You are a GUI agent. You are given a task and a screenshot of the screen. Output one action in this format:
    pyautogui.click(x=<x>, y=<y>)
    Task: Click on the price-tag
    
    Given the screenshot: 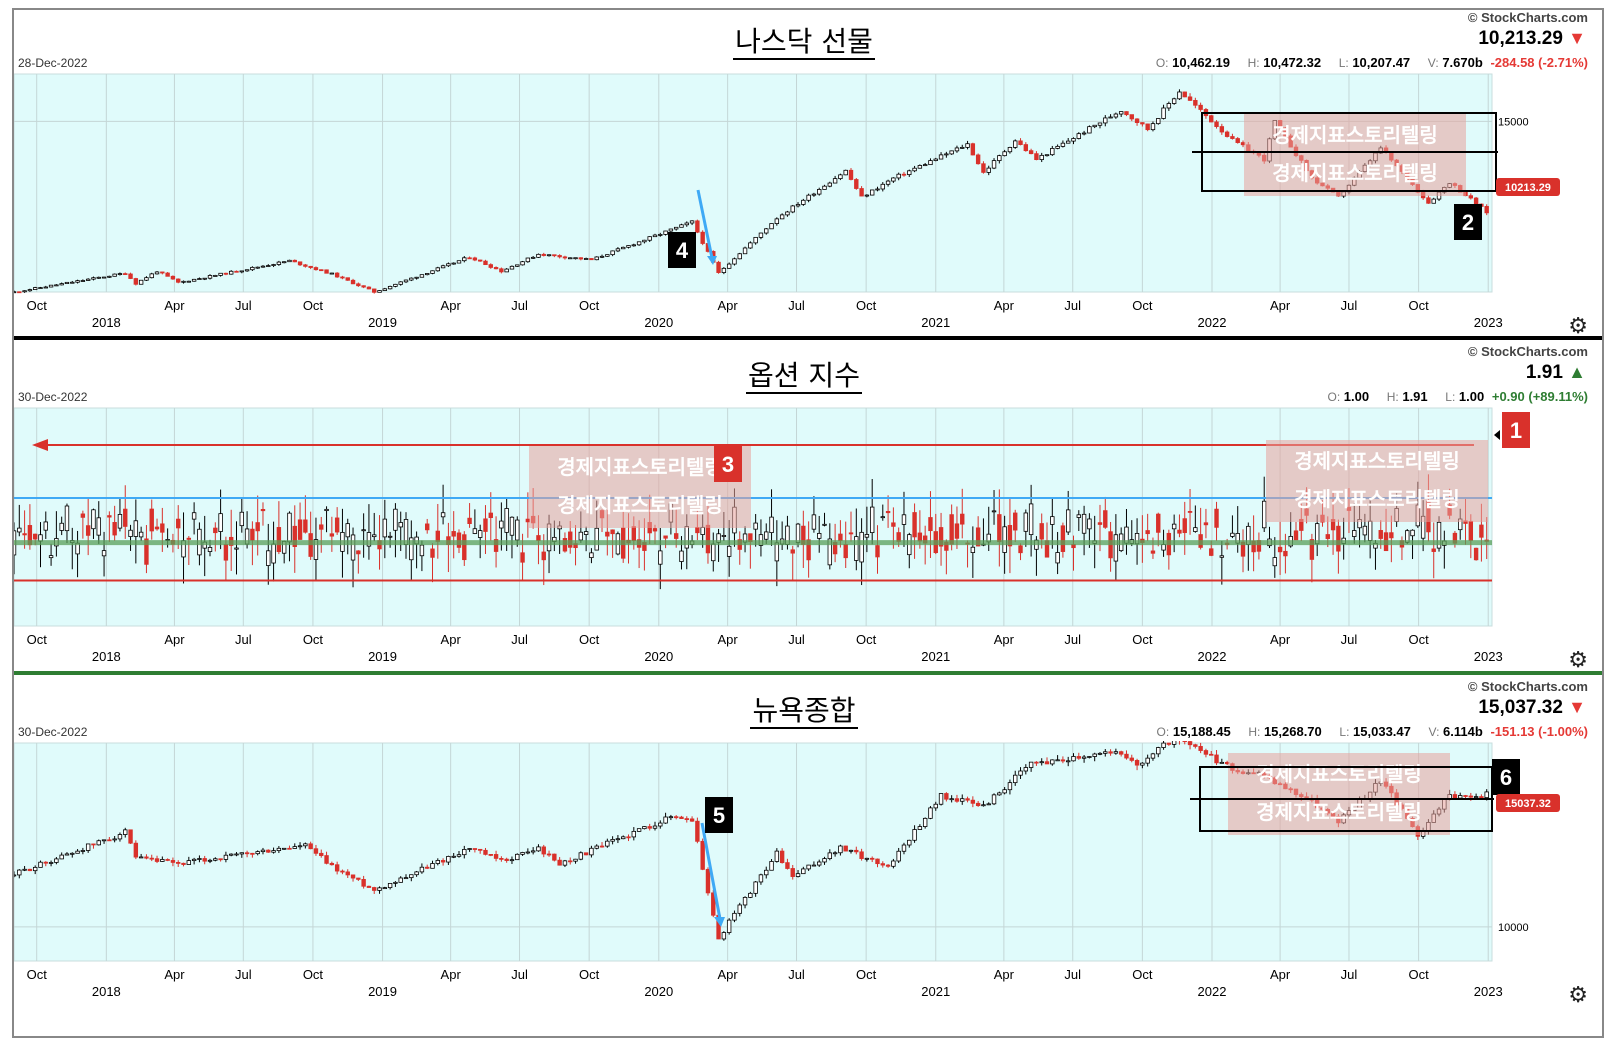 What is the action you would take?
    pyautogui.click(x=1528, y=187)
    